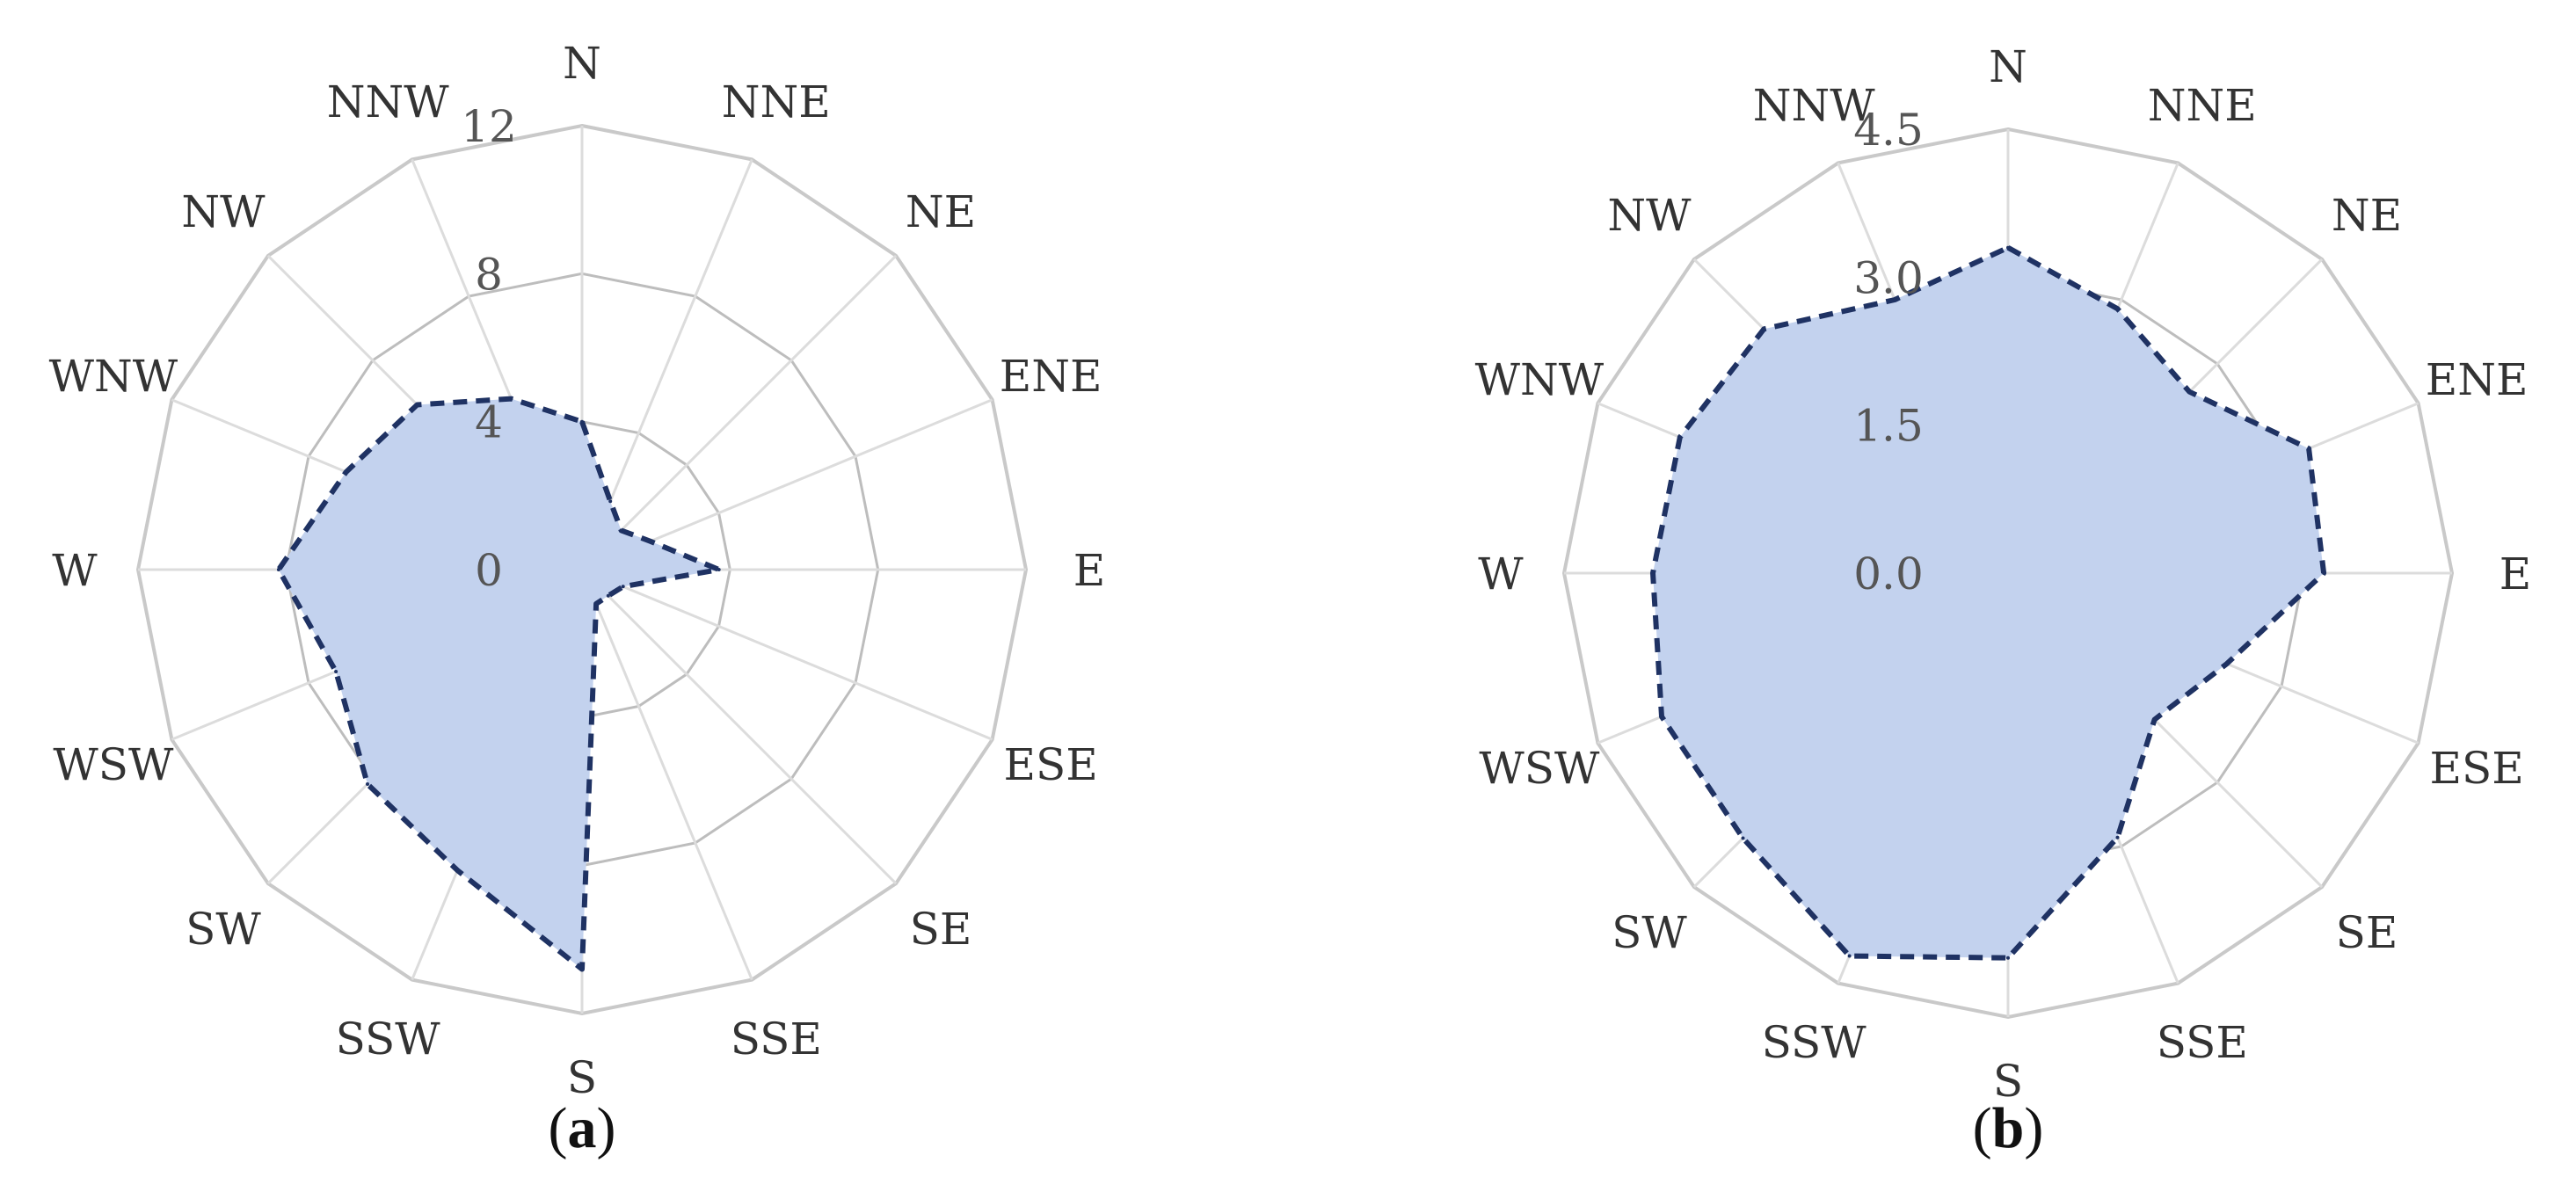  I want to click on spoke-se, so click(739, 726).